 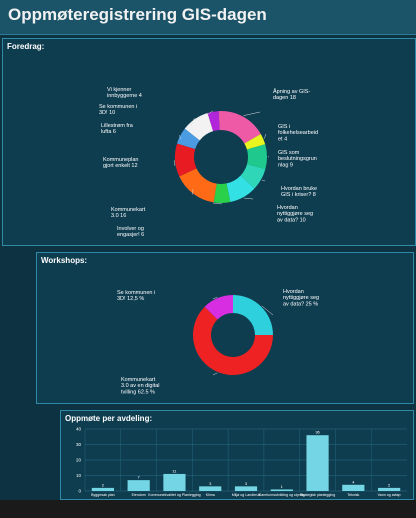 What do you see at coordinates (139, 477) in the screenshot?
I see `bar-value-label: 7` at bounding box center [139, 477].